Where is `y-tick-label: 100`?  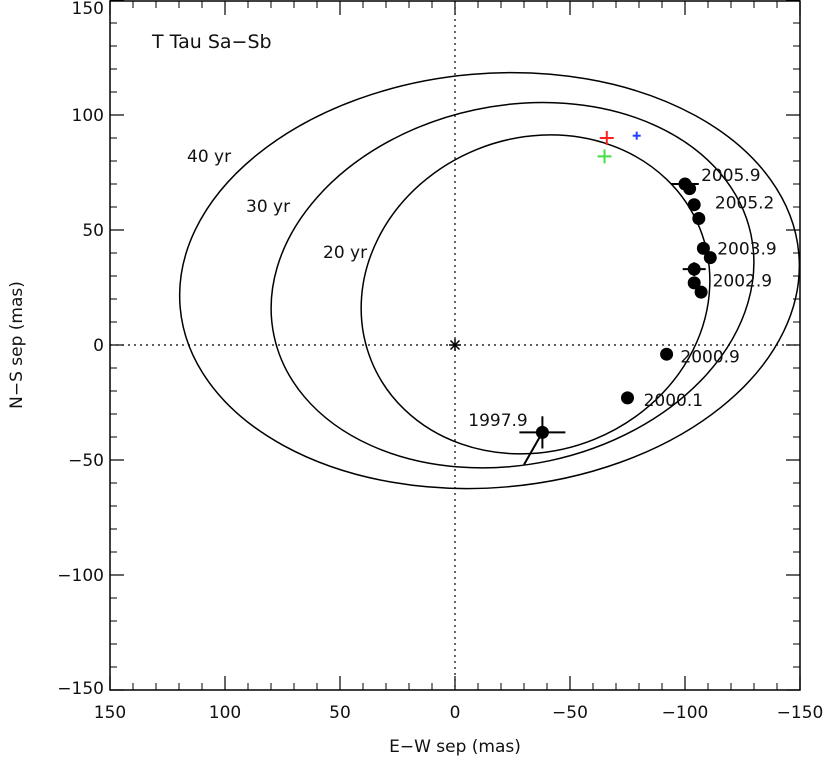 y-tick-label: 100 is located at coordinates (88, 116).